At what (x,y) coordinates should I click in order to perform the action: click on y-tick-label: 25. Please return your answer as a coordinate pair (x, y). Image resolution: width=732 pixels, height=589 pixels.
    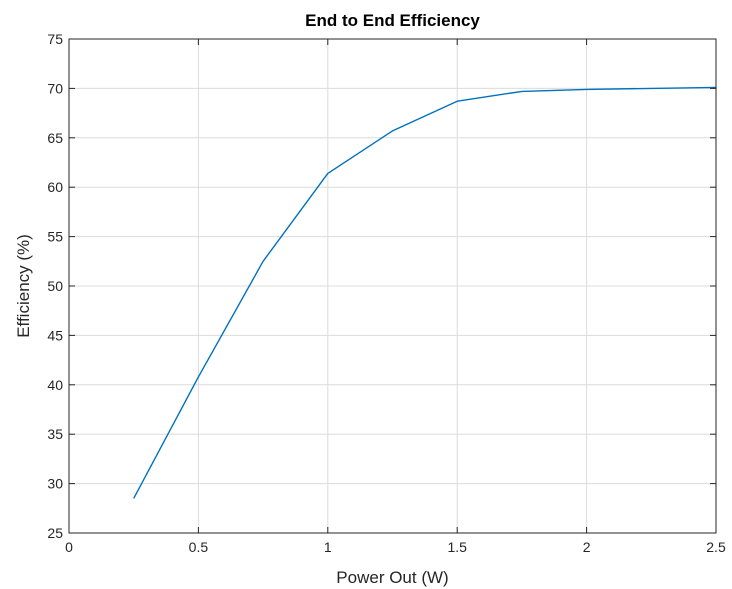
    Looking at the image, I should click on (55, 533).